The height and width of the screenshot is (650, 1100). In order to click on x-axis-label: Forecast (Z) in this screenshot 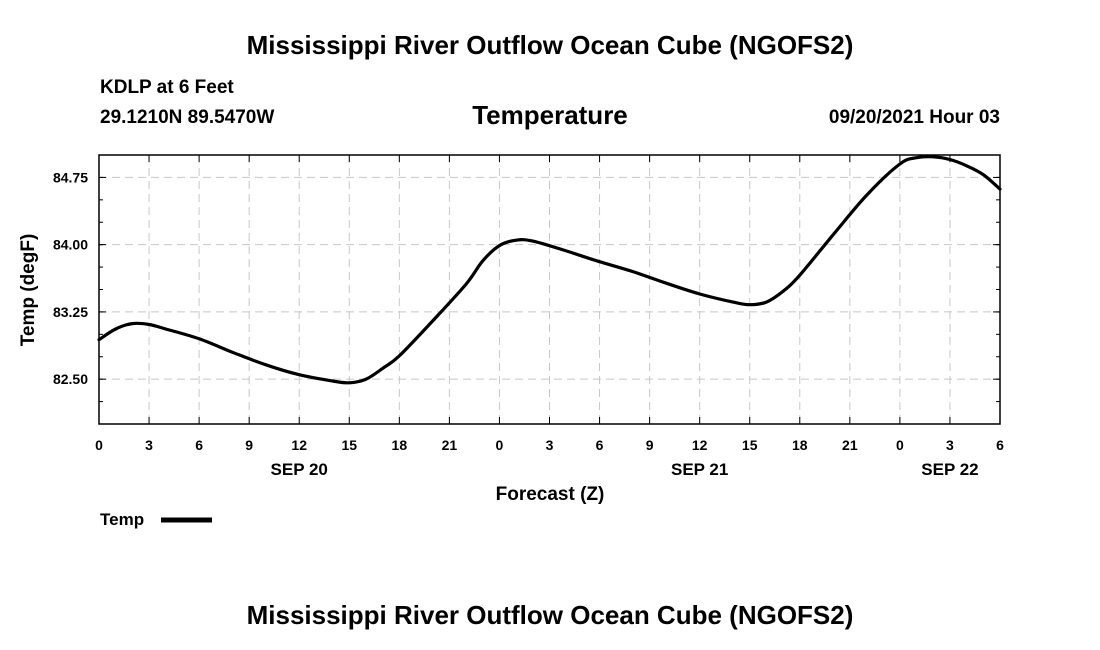, I will do `click(550, 494)`.